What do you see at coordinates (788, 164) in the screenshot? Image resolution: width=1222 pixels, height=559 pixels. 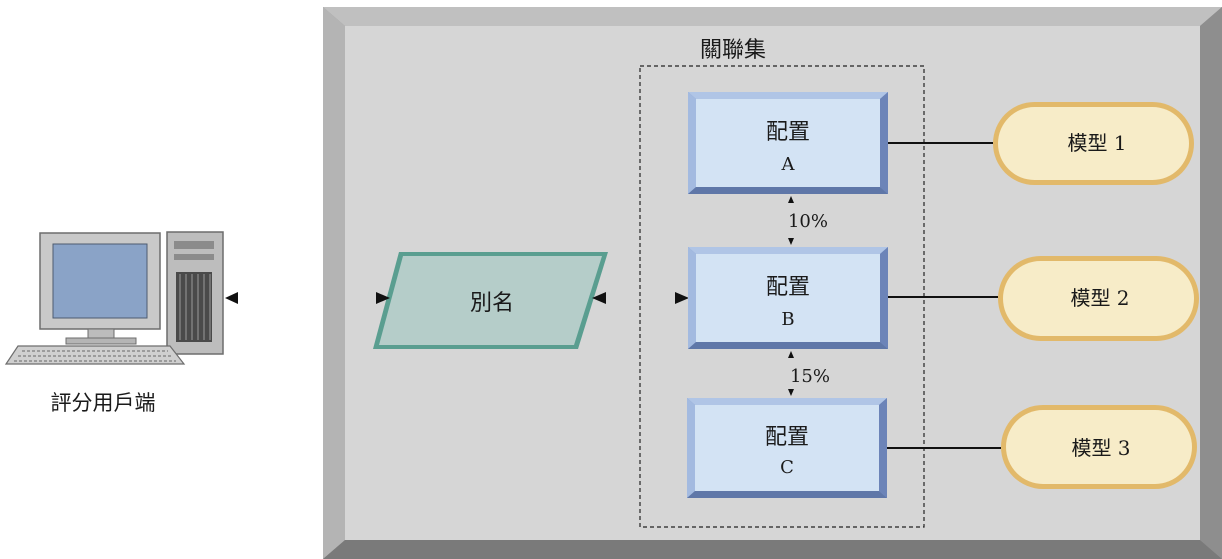 I see `config-a-letter: A` at bounding box center [788, 164].